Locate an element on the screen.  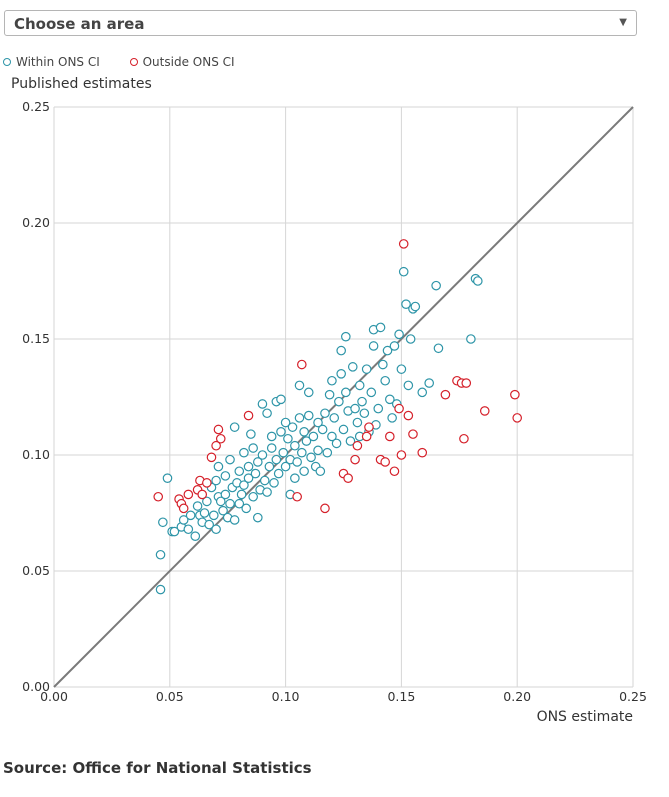
legend-marker-outside-icon is located at coordinates (133, 62).